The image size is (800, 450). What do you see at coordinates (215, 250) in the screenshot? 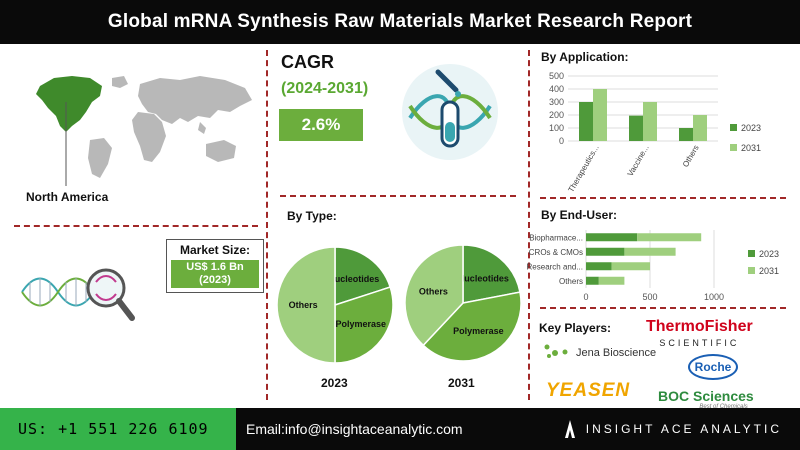
I see `market-size-title: Market Size:` at bounding box center [215, 250].